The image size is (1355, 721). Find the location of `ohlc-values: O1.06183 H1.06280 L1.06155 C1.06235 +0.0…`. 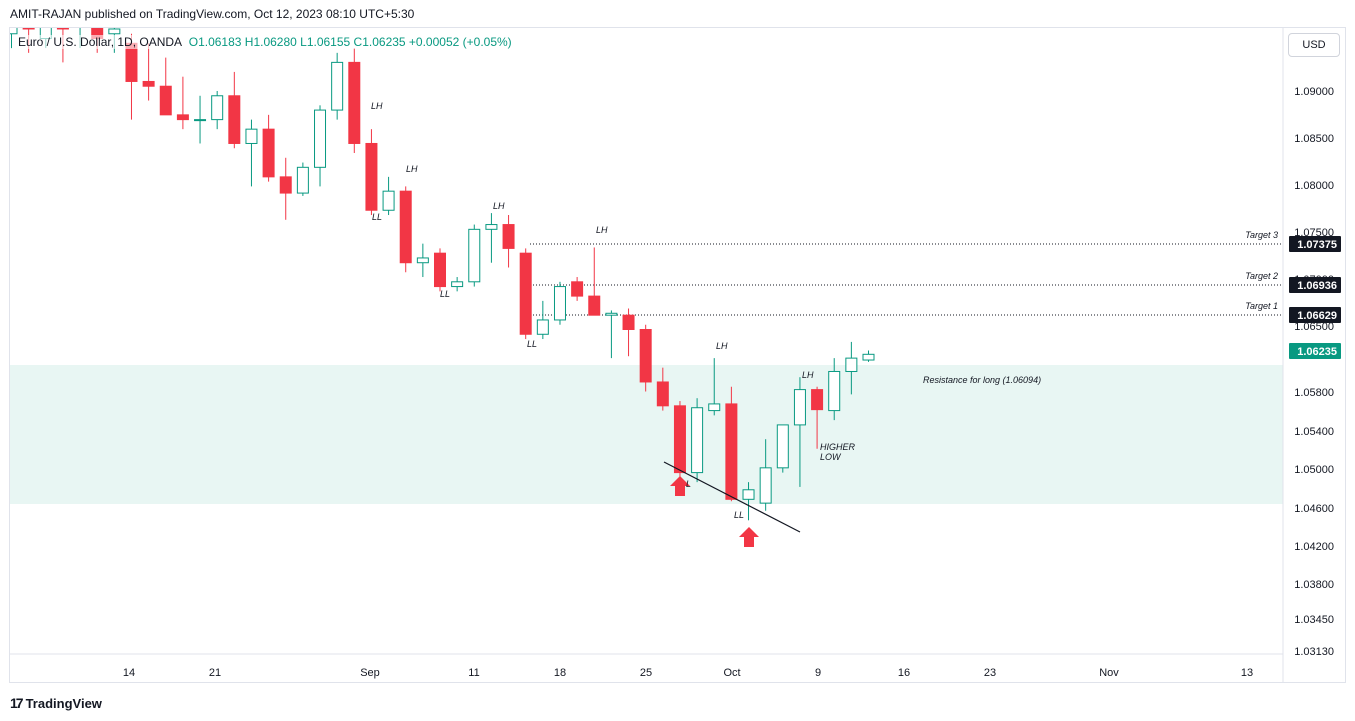

ohlc-values: O1.06183 H1.06280 L1.06155 C1.06235 +0.0… is located at coordinates (350, 42).